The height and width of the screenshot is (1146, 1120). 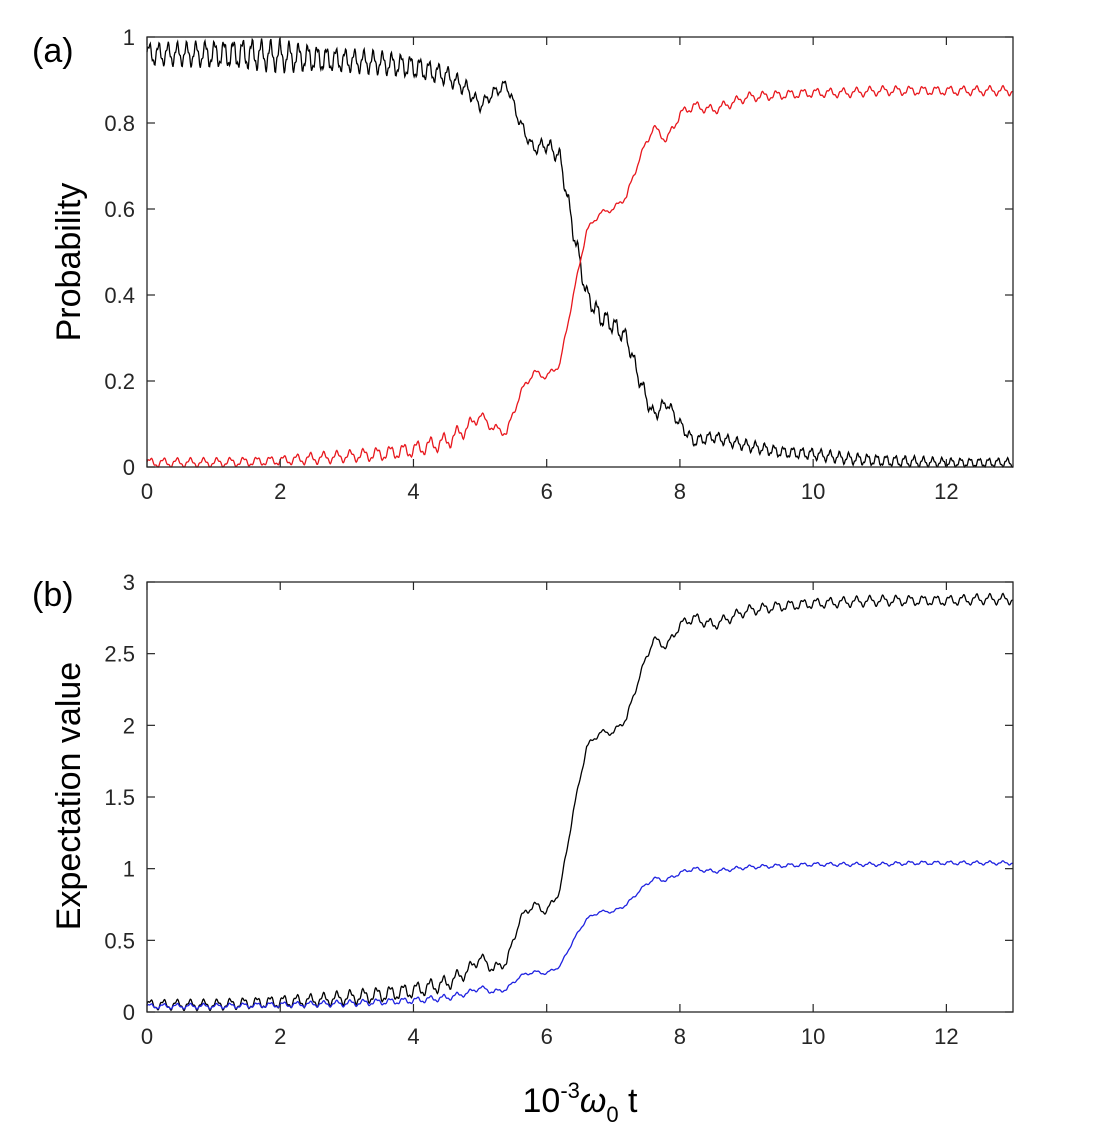 I want to click on panel-b-xlabel: 10-3ω0 t, so click(x=580, y=1102).